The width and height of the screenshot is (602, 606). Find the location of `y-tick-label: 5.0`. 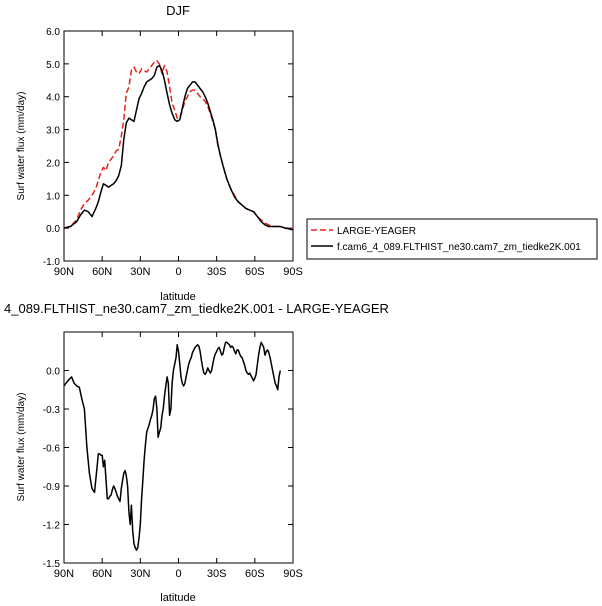

y-tick-label: 5.0 is located at coordinates (53, 65).